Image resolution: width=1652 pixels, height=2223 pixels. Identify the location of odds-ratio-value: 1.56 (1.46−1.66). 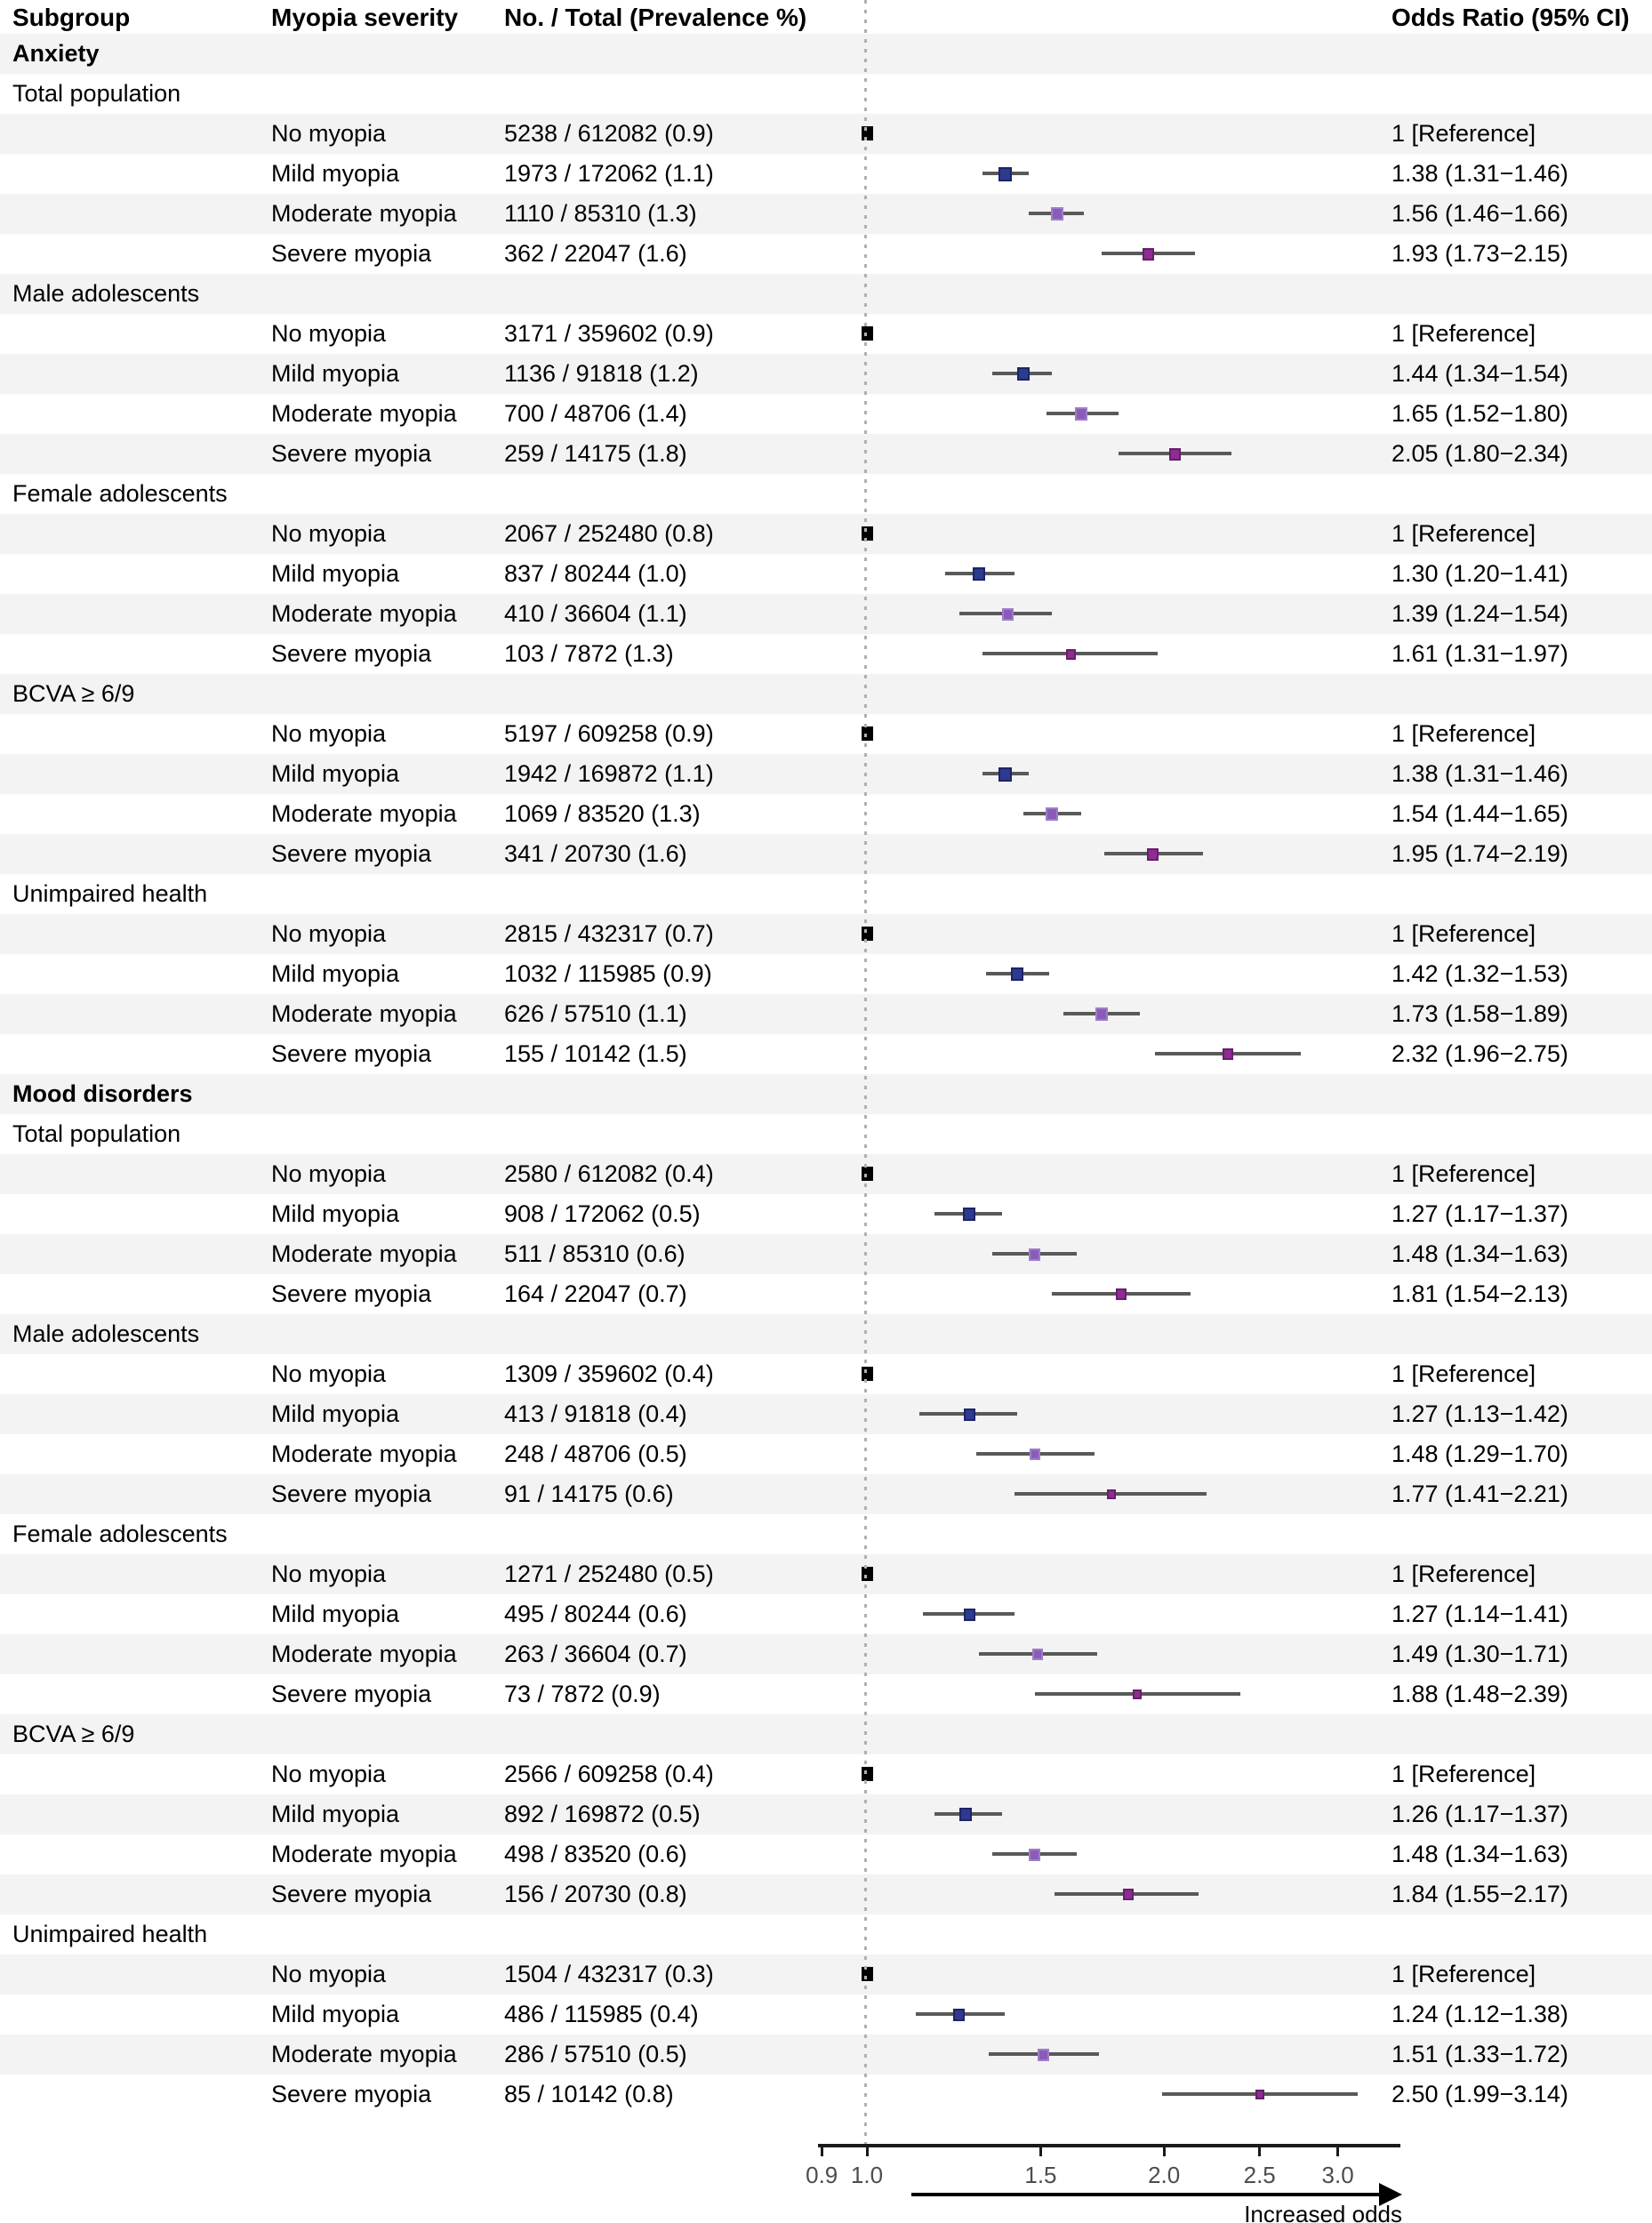
(1480, 213).